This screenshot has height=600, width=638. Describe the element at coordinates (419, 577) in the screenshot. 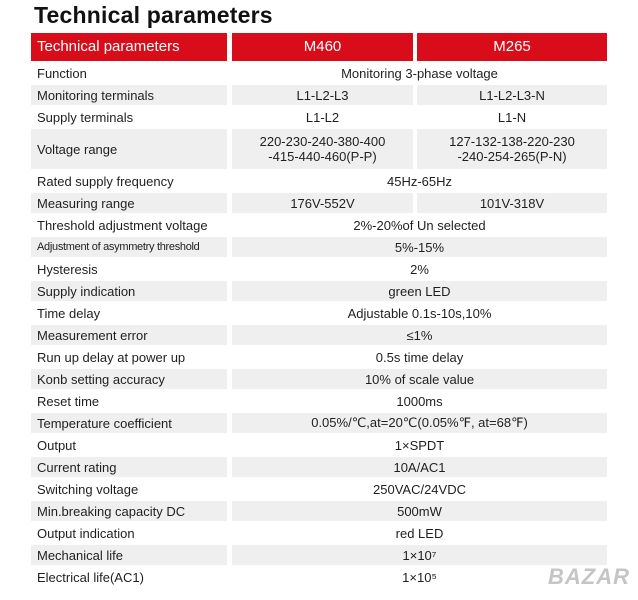

I see `param-value: 1×10⁵` at that location.